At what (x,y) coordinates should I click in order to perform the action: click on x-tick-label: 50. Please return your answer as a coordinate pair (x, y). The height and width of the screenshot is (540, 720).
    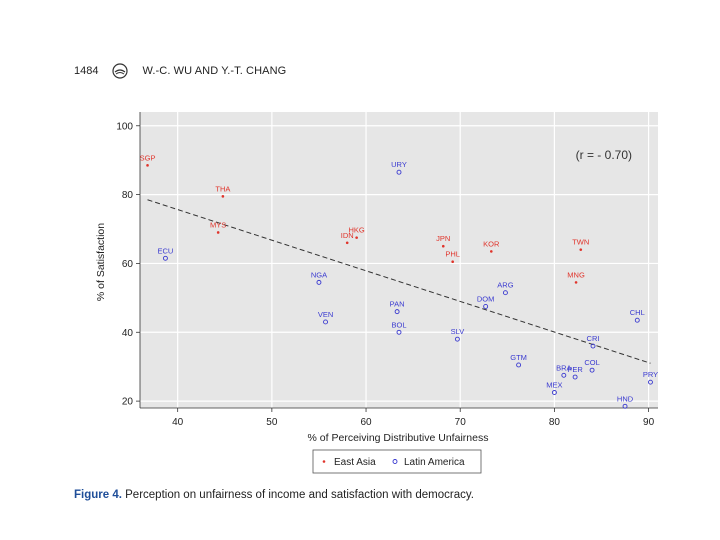
    Looking at the image, I should click on (272, 422).